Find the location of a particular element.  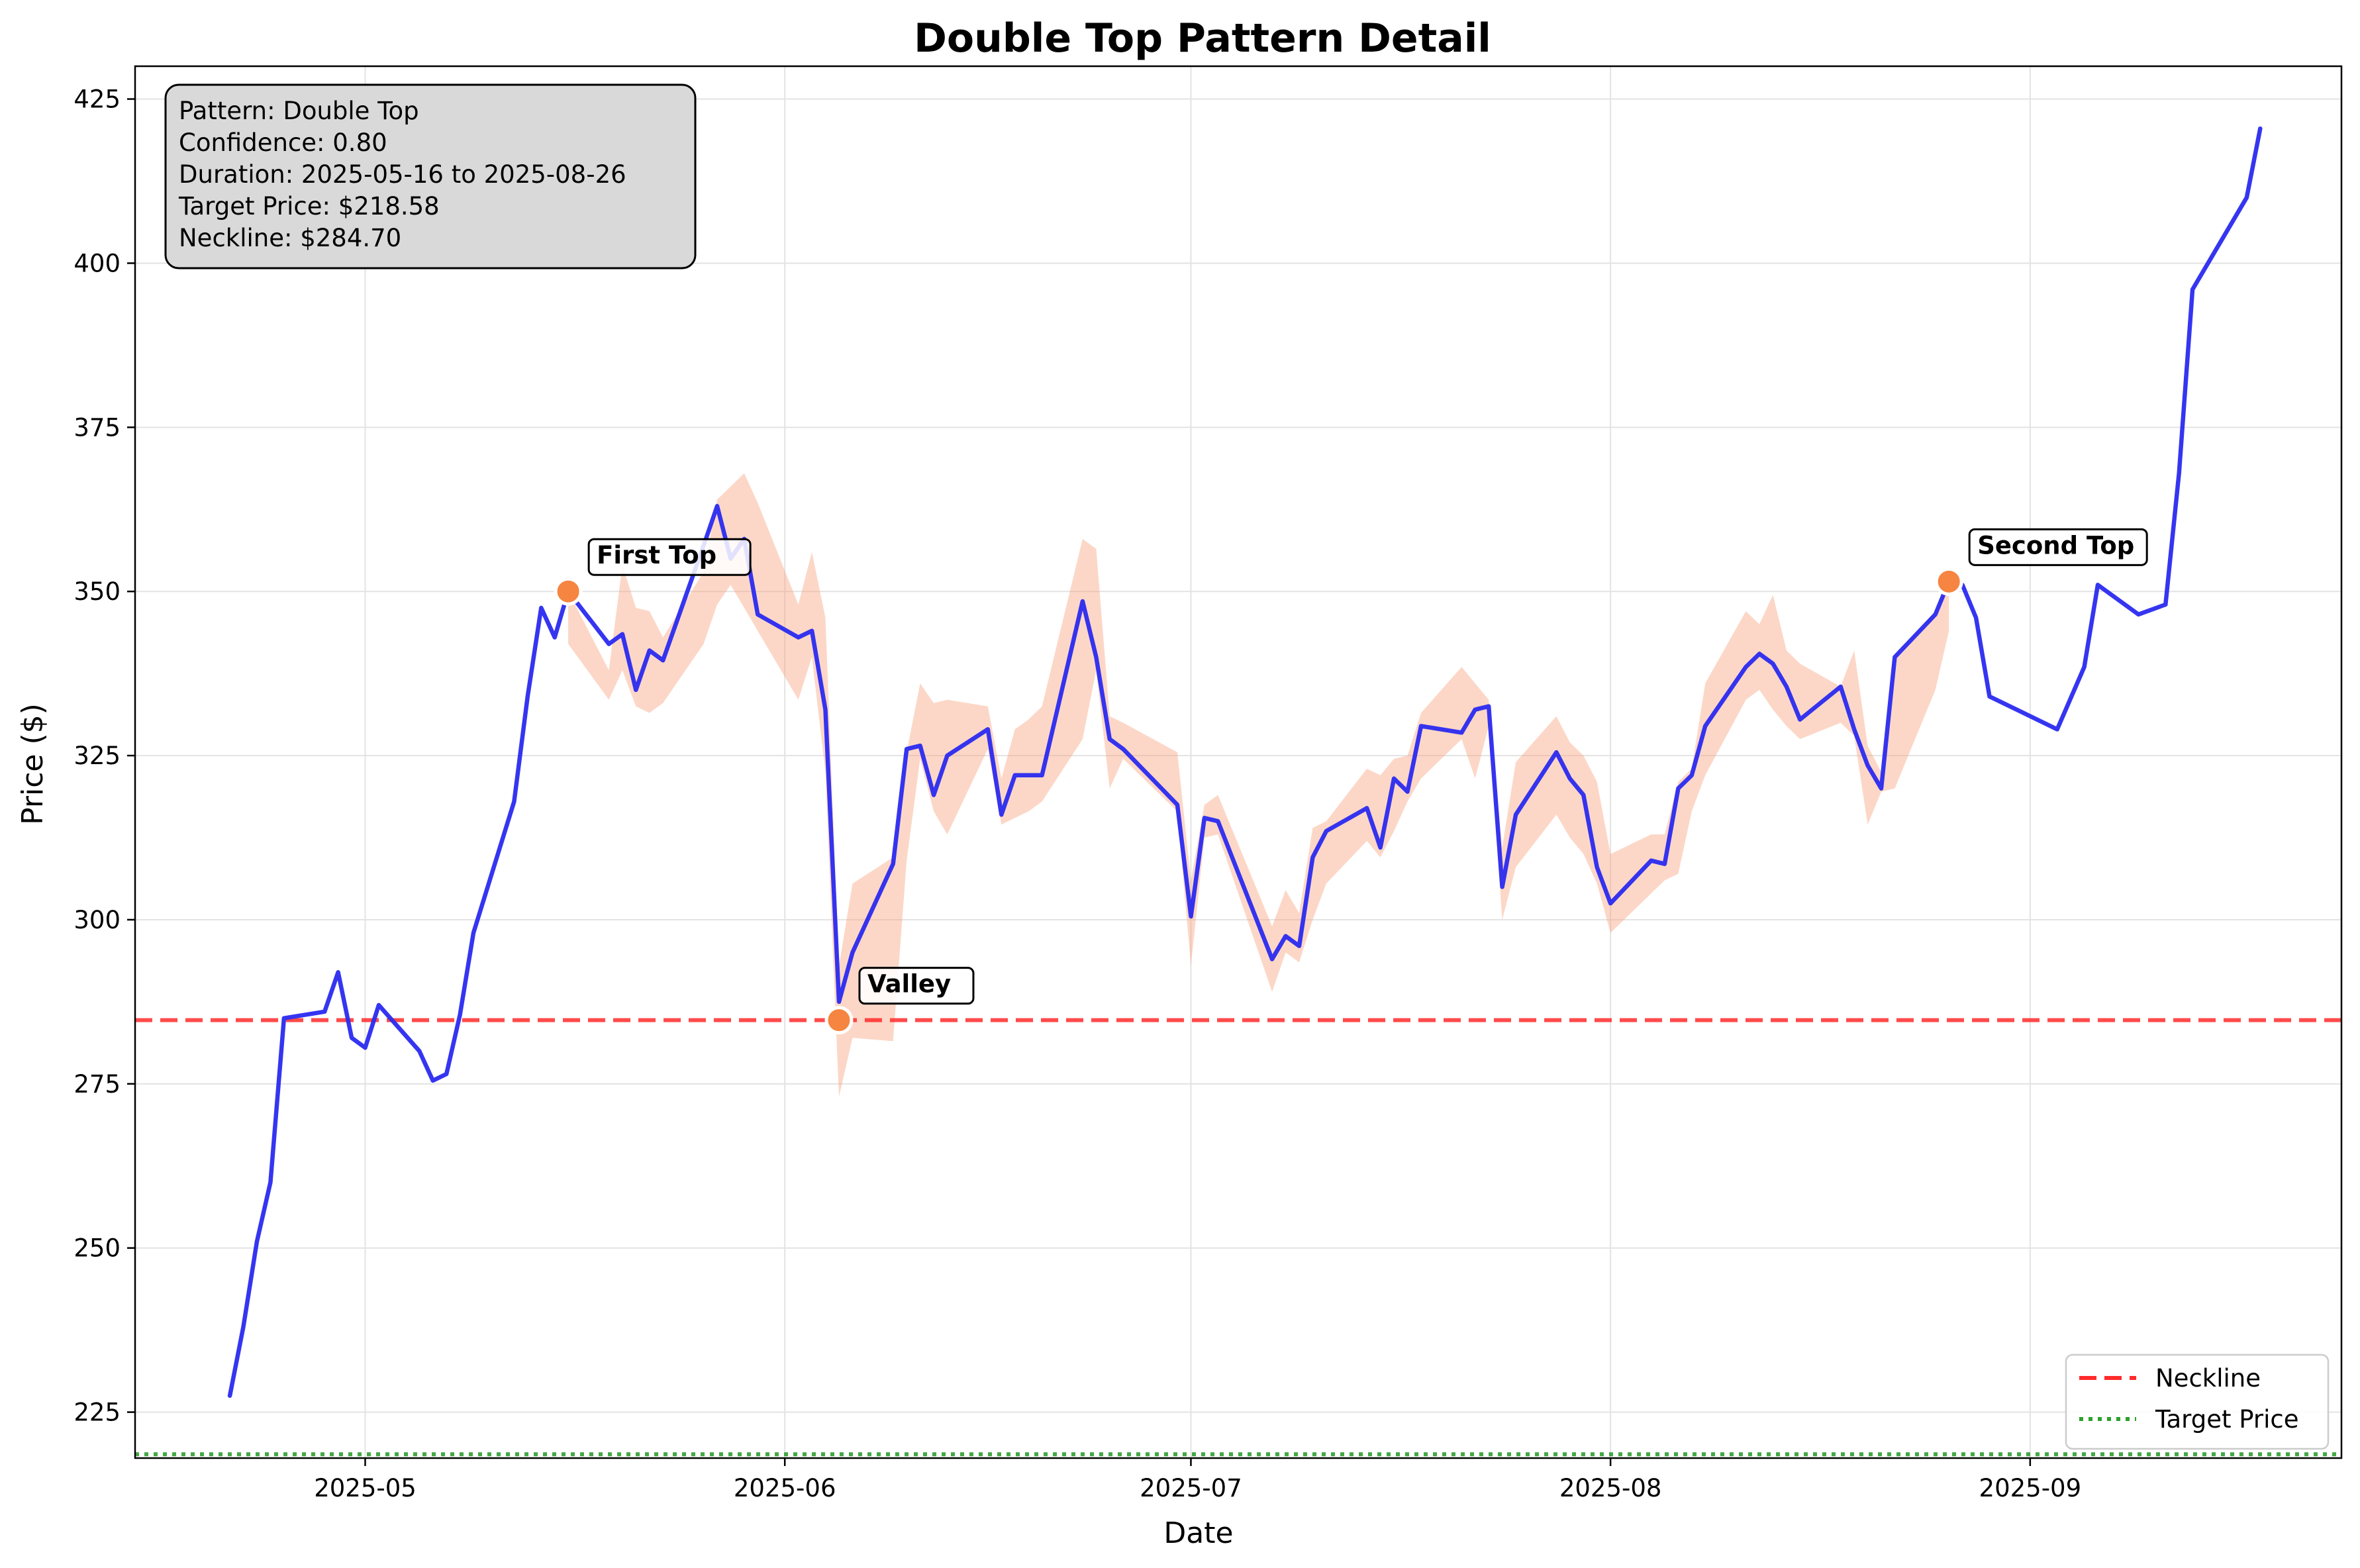

info-line: Target Price: $218.58 is located at coordinates (309, 206).